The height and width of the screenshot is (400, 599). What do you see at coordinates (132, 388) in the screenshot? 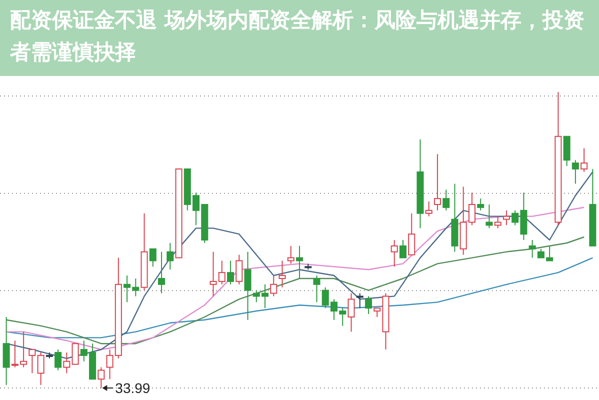
I see `annotation: 33.99` at bounding box center [132, 388].